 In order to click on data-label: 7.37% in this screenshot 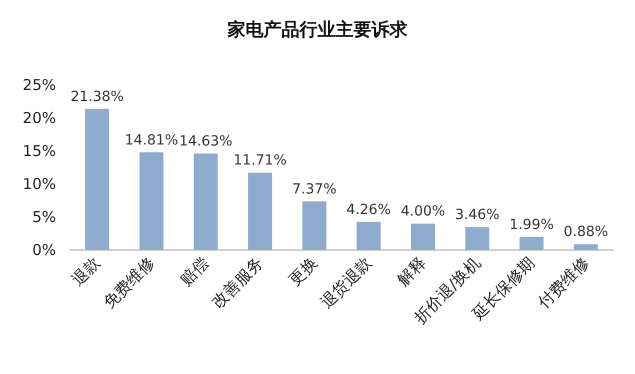, I will do `click(314, 189)`.